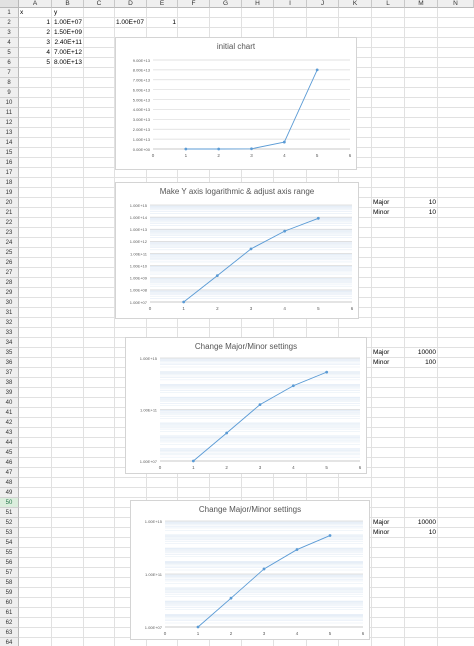 This screenshot has width=474, height=646. I want to click on row-header: 19, so click(9, 193).